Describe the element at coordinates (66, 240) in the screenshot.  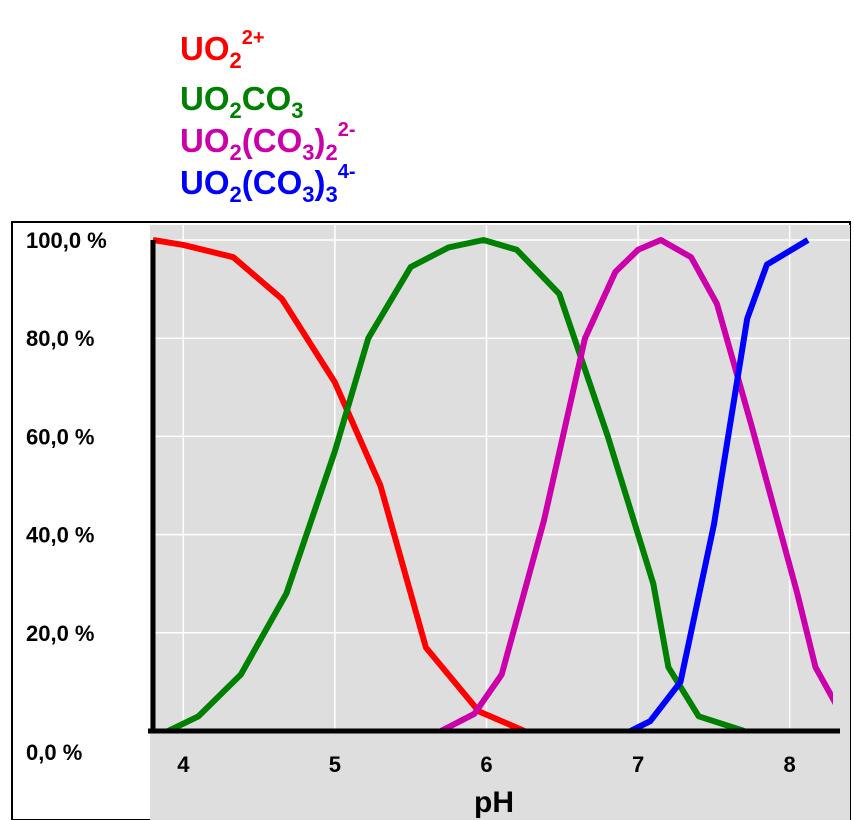
I see `y-tick-label-5: 100,0 %` at that location.